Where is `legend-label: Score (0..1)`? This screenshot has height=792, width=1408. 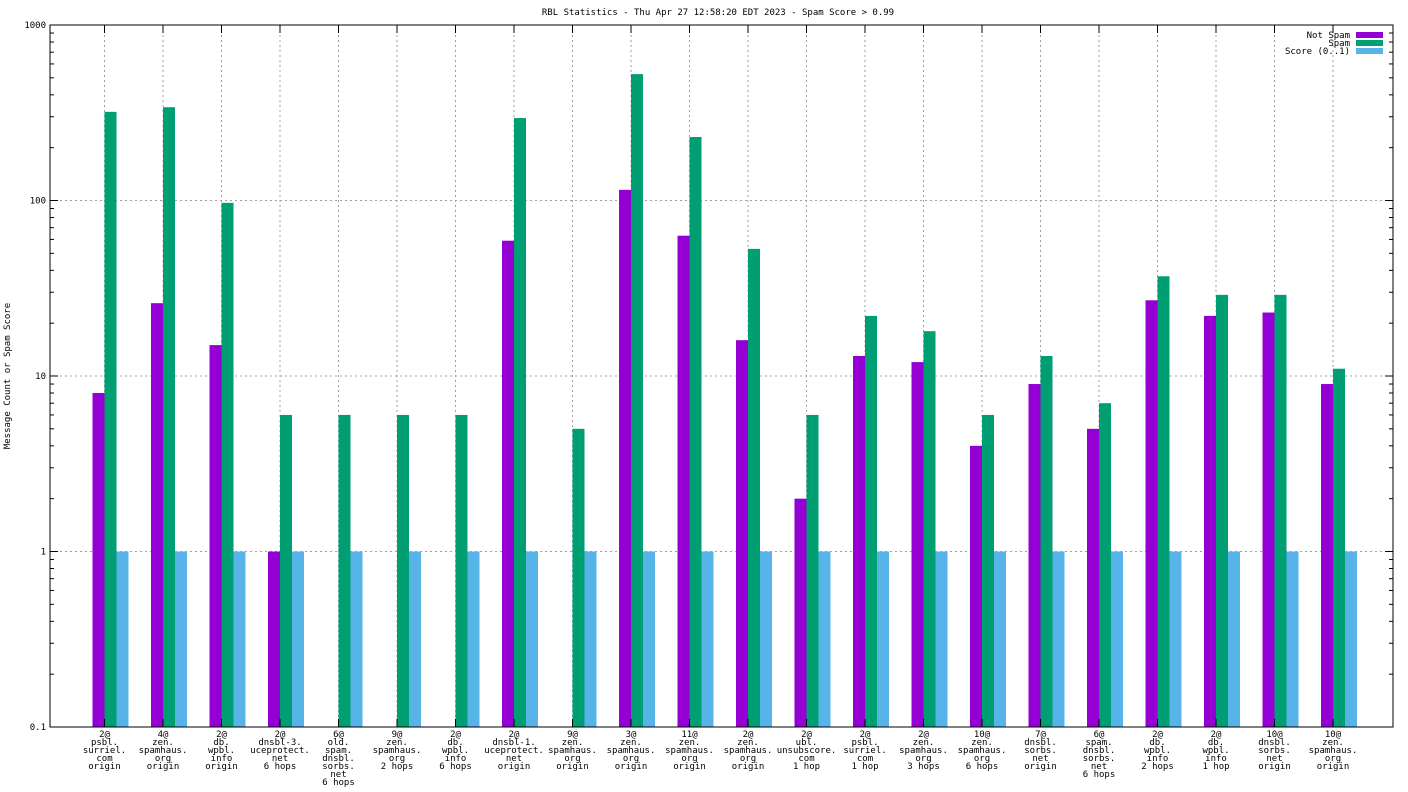 legend-label: Score (0..1) is located at coordinates (1317, 52).